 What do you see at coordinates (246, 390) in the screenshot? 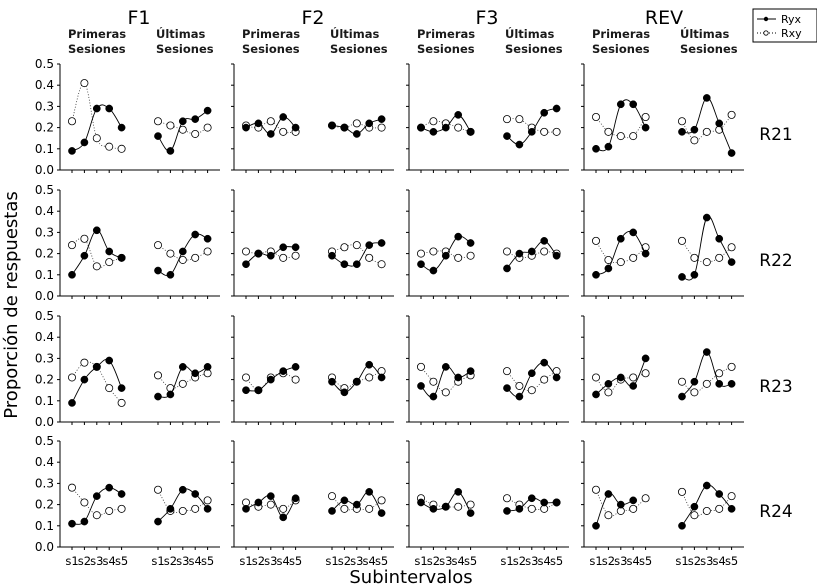
I see `data-point-ryx-r23-f2-primeras` at bounding box center [246, 390].